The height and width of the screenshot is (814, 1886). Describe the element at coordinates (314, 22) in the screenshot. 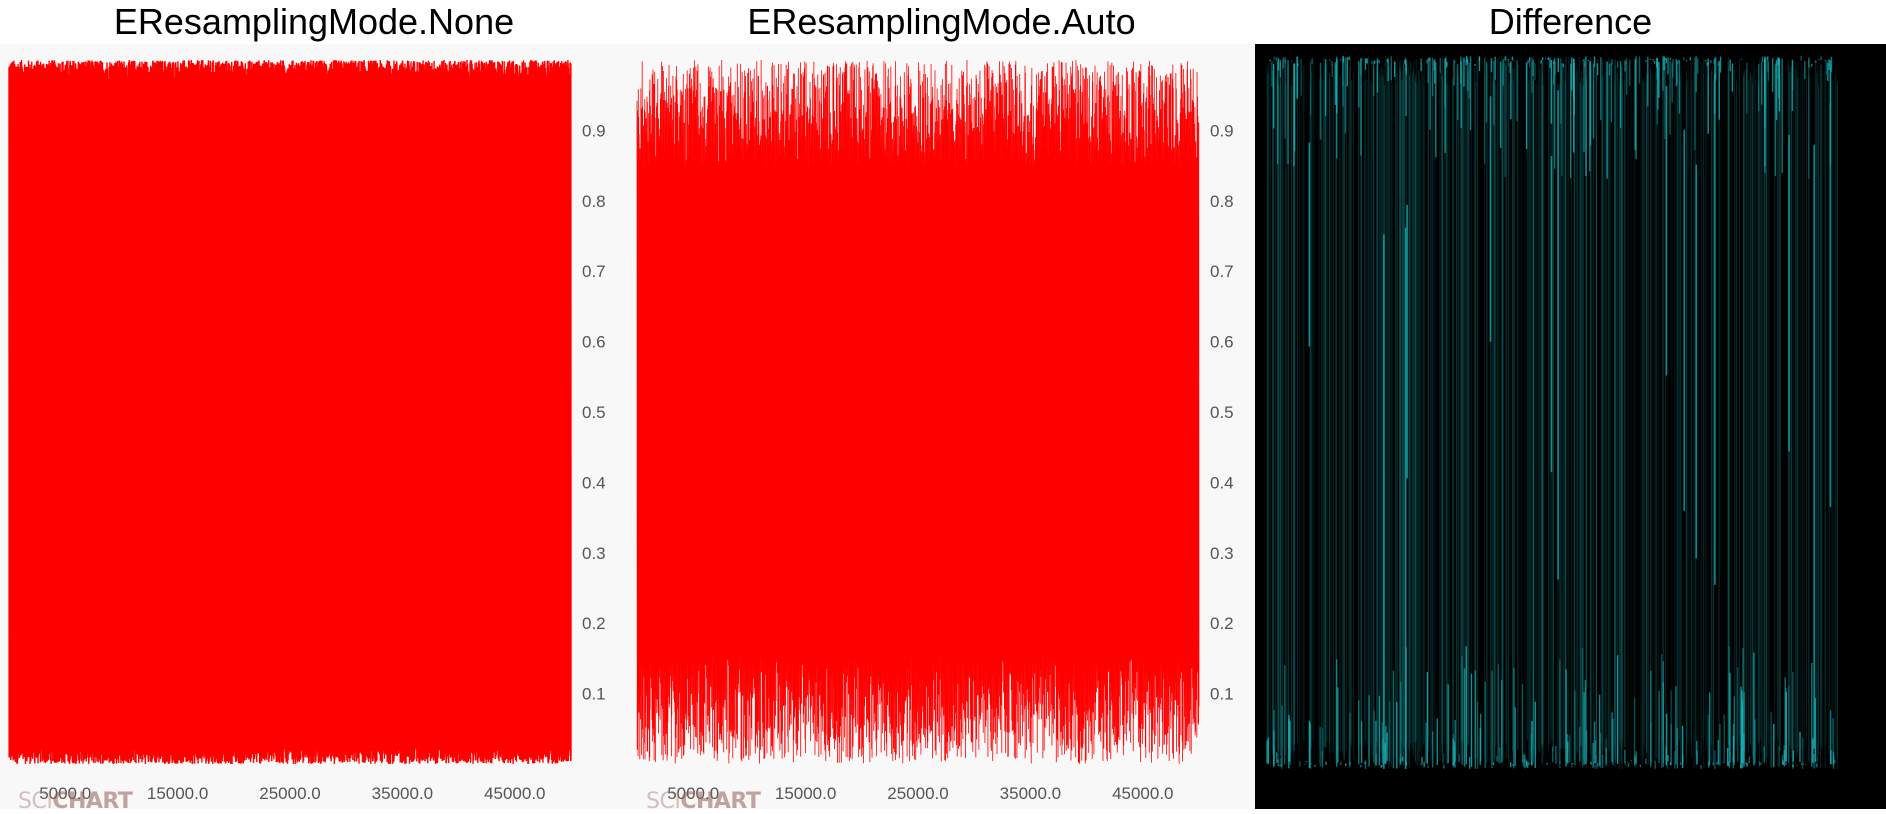

I see `panel-title: EResamplingMode.None` at that location.